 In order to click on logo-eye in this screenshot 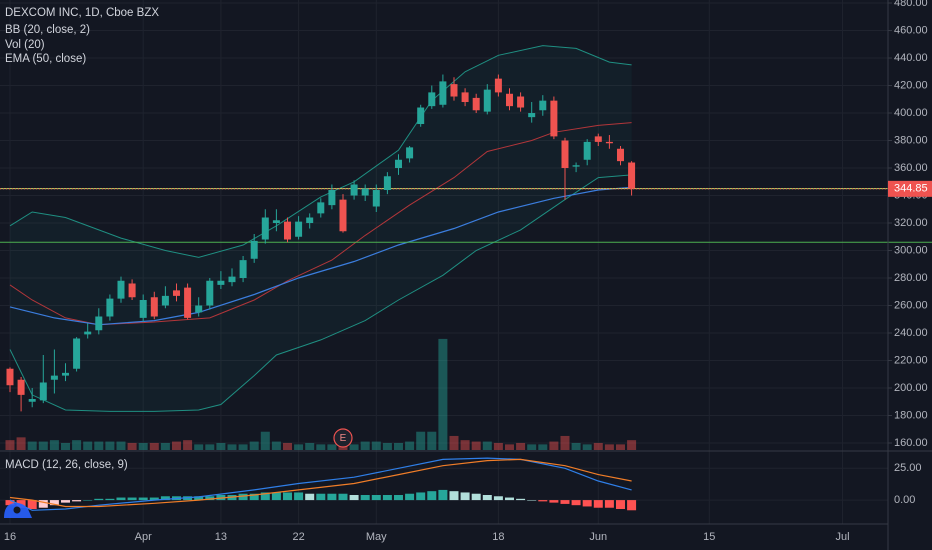, I will do `click(17, 510)`.